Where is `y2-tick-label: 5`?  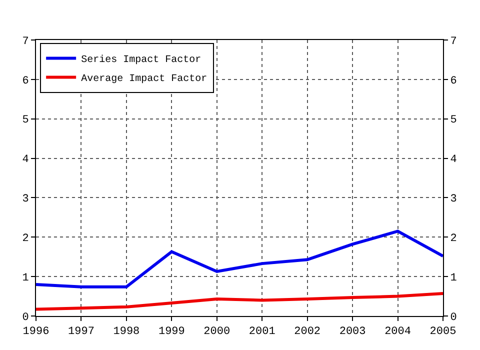 y2-tick-label: 5 is located at coordinates (453, 120).